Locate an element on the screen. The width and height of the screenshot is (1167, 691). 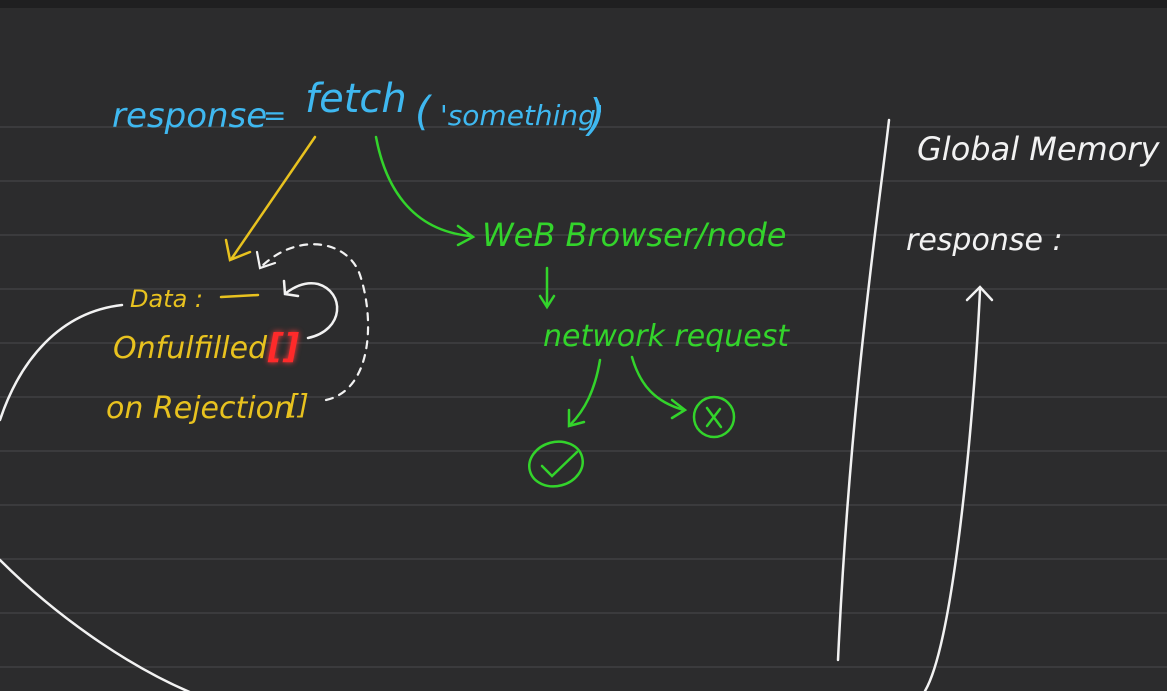
response-link-curve is located at coordinates (62, 362).